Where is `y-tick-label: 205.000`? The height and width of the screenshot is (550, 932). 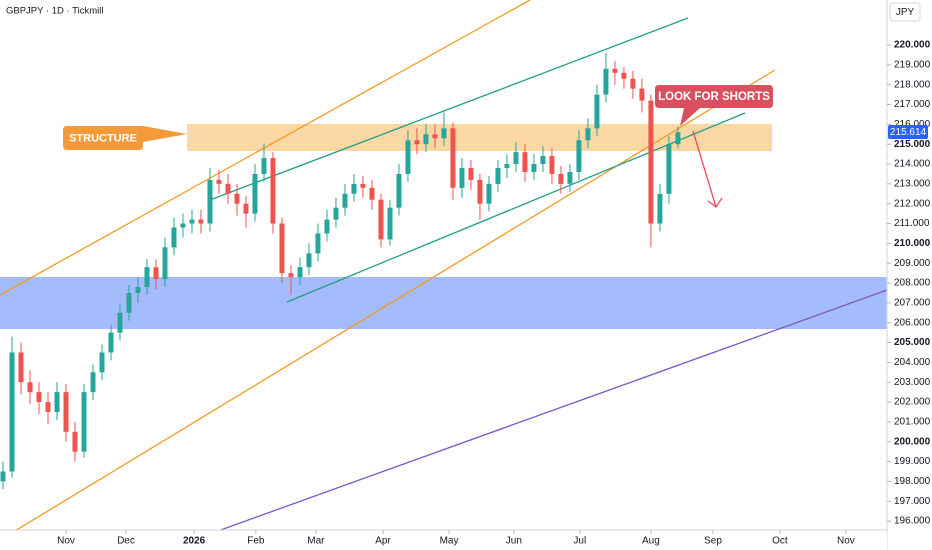 y-tick-label: 205.000 is located at coordinates (912, 342).